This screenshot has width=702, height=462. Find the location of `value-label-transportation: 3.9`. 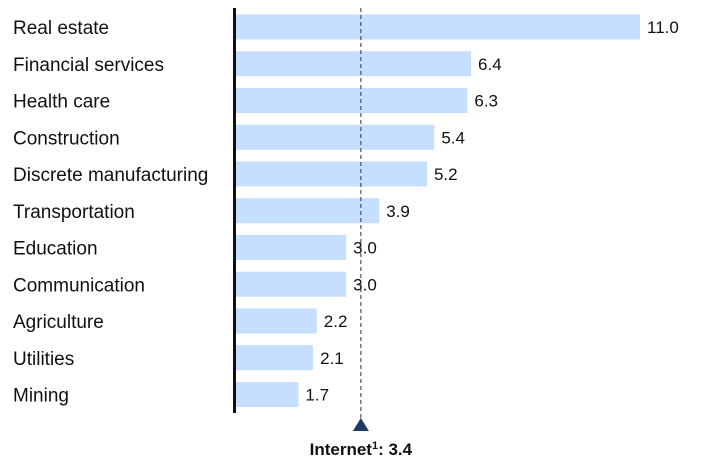

value-label-transportation: 3.9 is located at coordinates (398, 211).